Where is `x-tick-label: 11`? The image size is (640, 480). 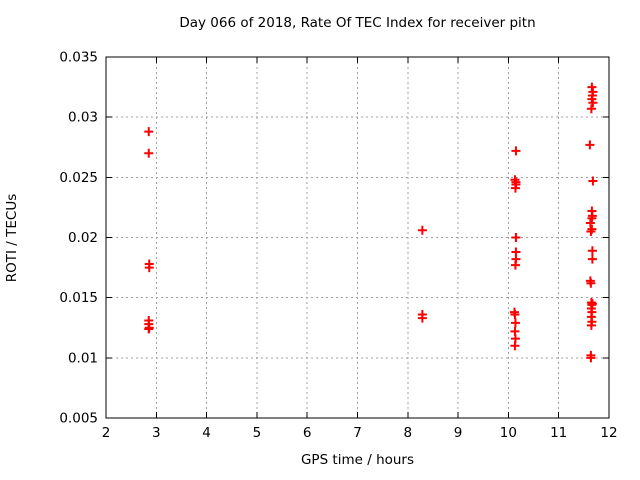 x-tick-label: 11 is located at coordinates (558, 433).